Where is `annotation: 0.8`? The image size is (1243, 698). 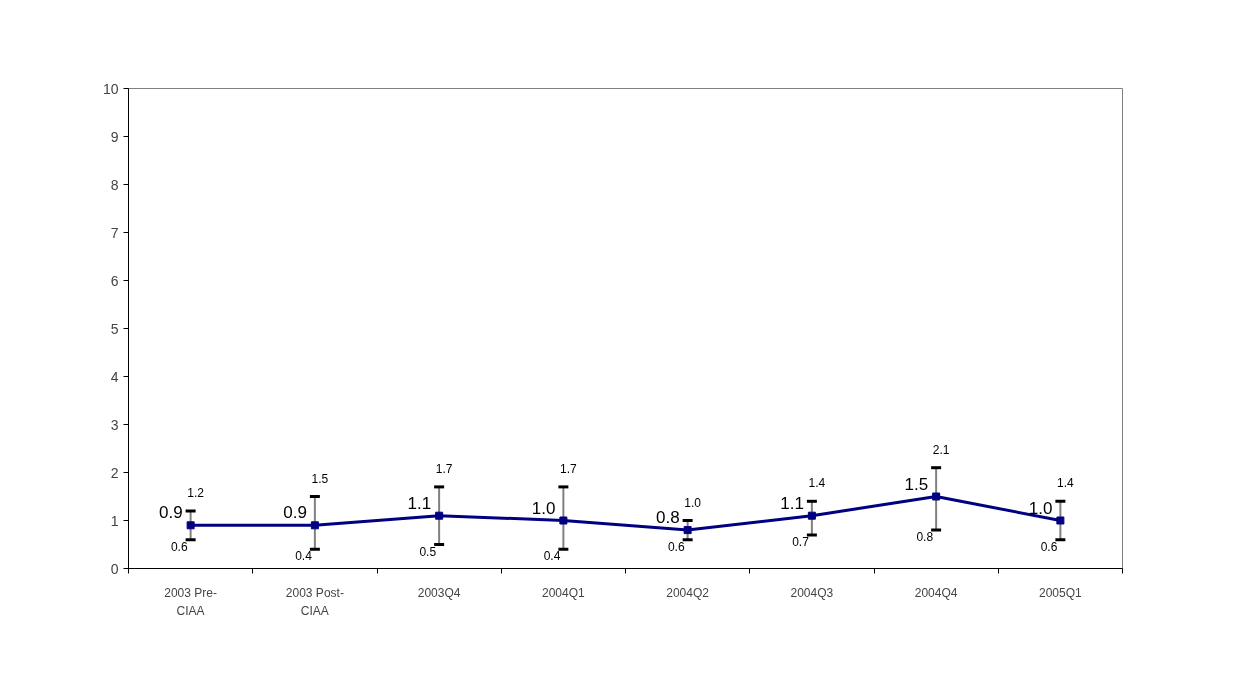
annotation: 0.8 is located at coordinates (925, 537).